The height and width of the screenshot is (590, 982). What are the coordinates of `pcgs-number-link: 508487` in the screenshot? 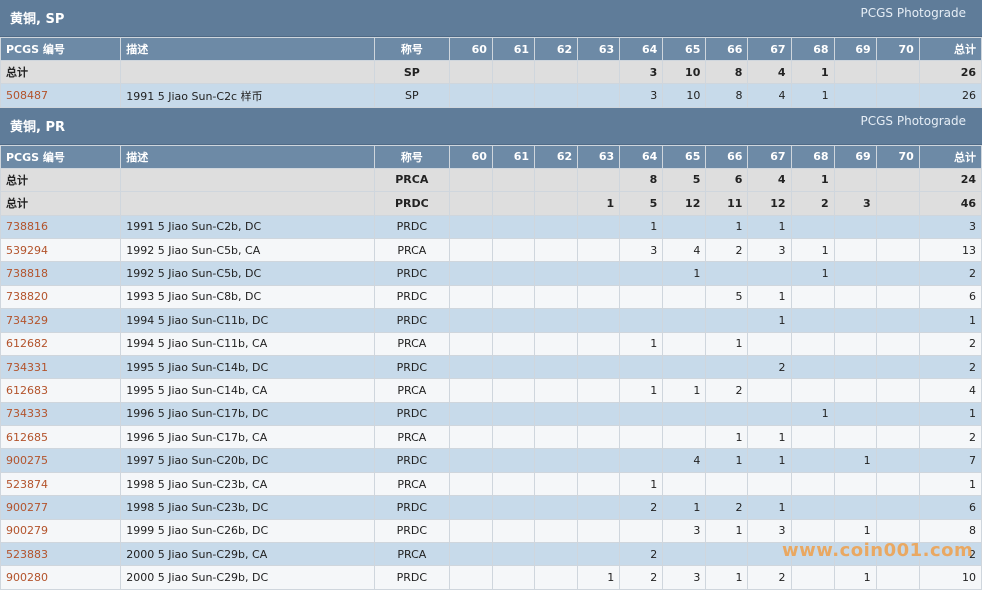 It's located at (27, 96).